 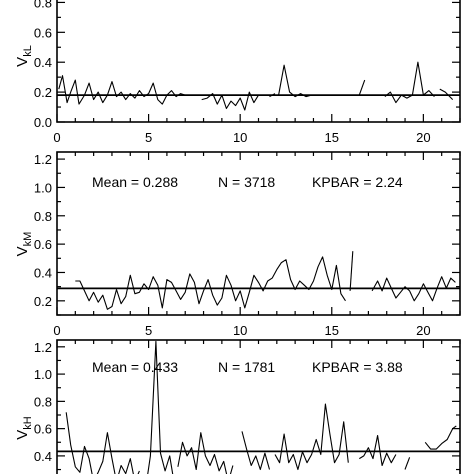 I want to click on x-tick-label-vkm: 20, so click(x=423, y=330).